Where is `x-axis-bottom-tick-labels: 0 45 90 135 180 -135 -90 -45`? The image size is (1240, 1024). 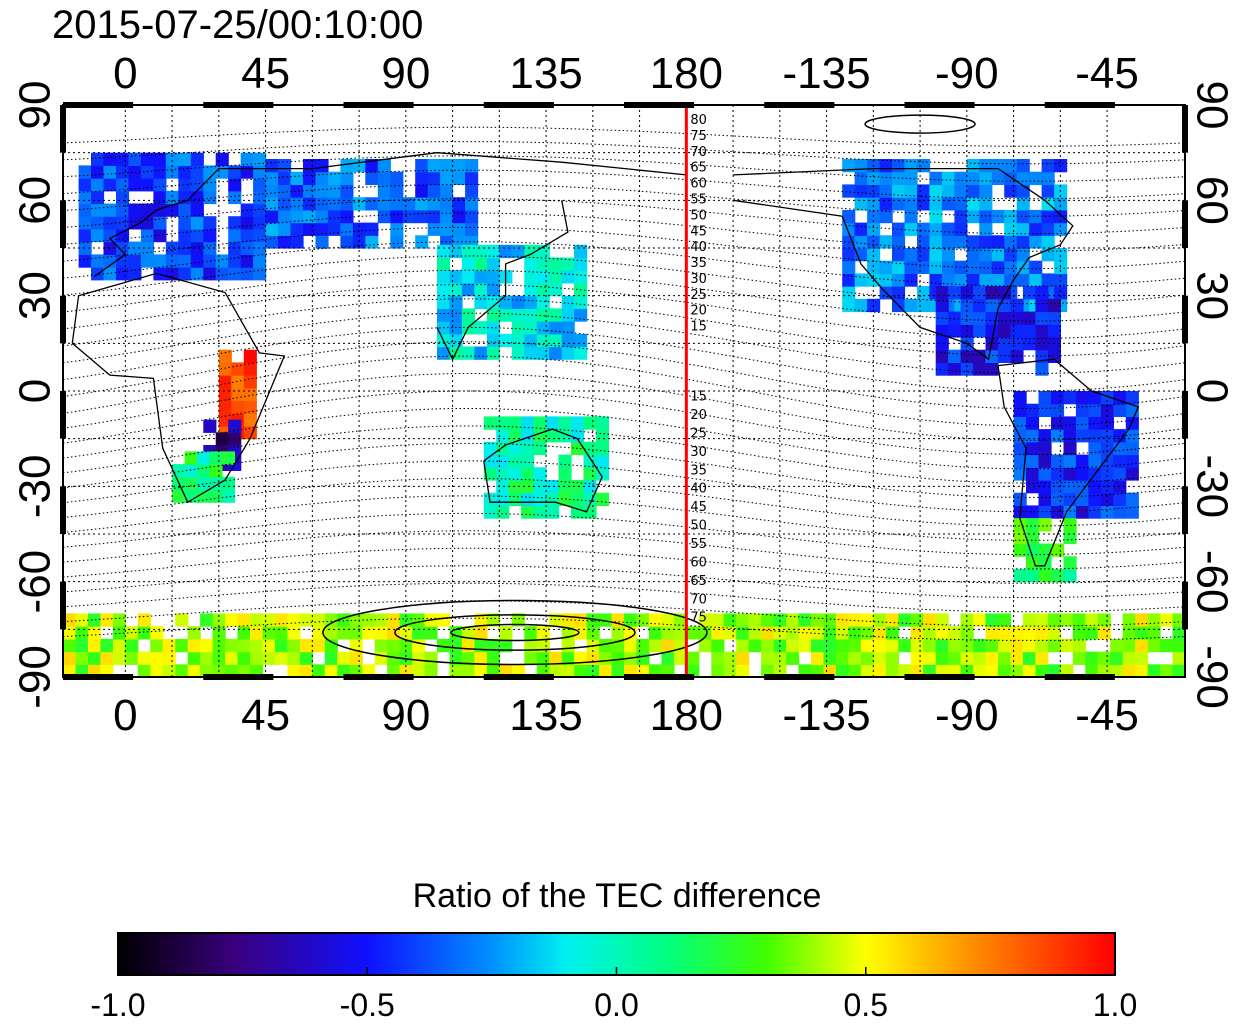 x-axis-bottom-tick-labels: 0 45 90 135 180 -135 -90 -45 is located at coordinates (626, 715).